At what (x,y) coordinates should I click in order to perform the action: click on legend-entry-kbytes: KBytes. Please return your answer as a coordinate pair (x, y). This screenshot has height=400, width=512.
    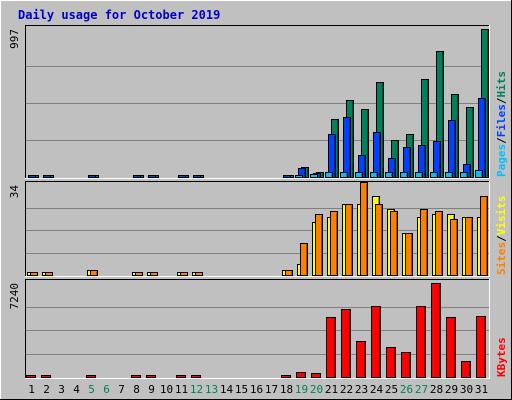
    Looking at the image, I should click on (501, 357).